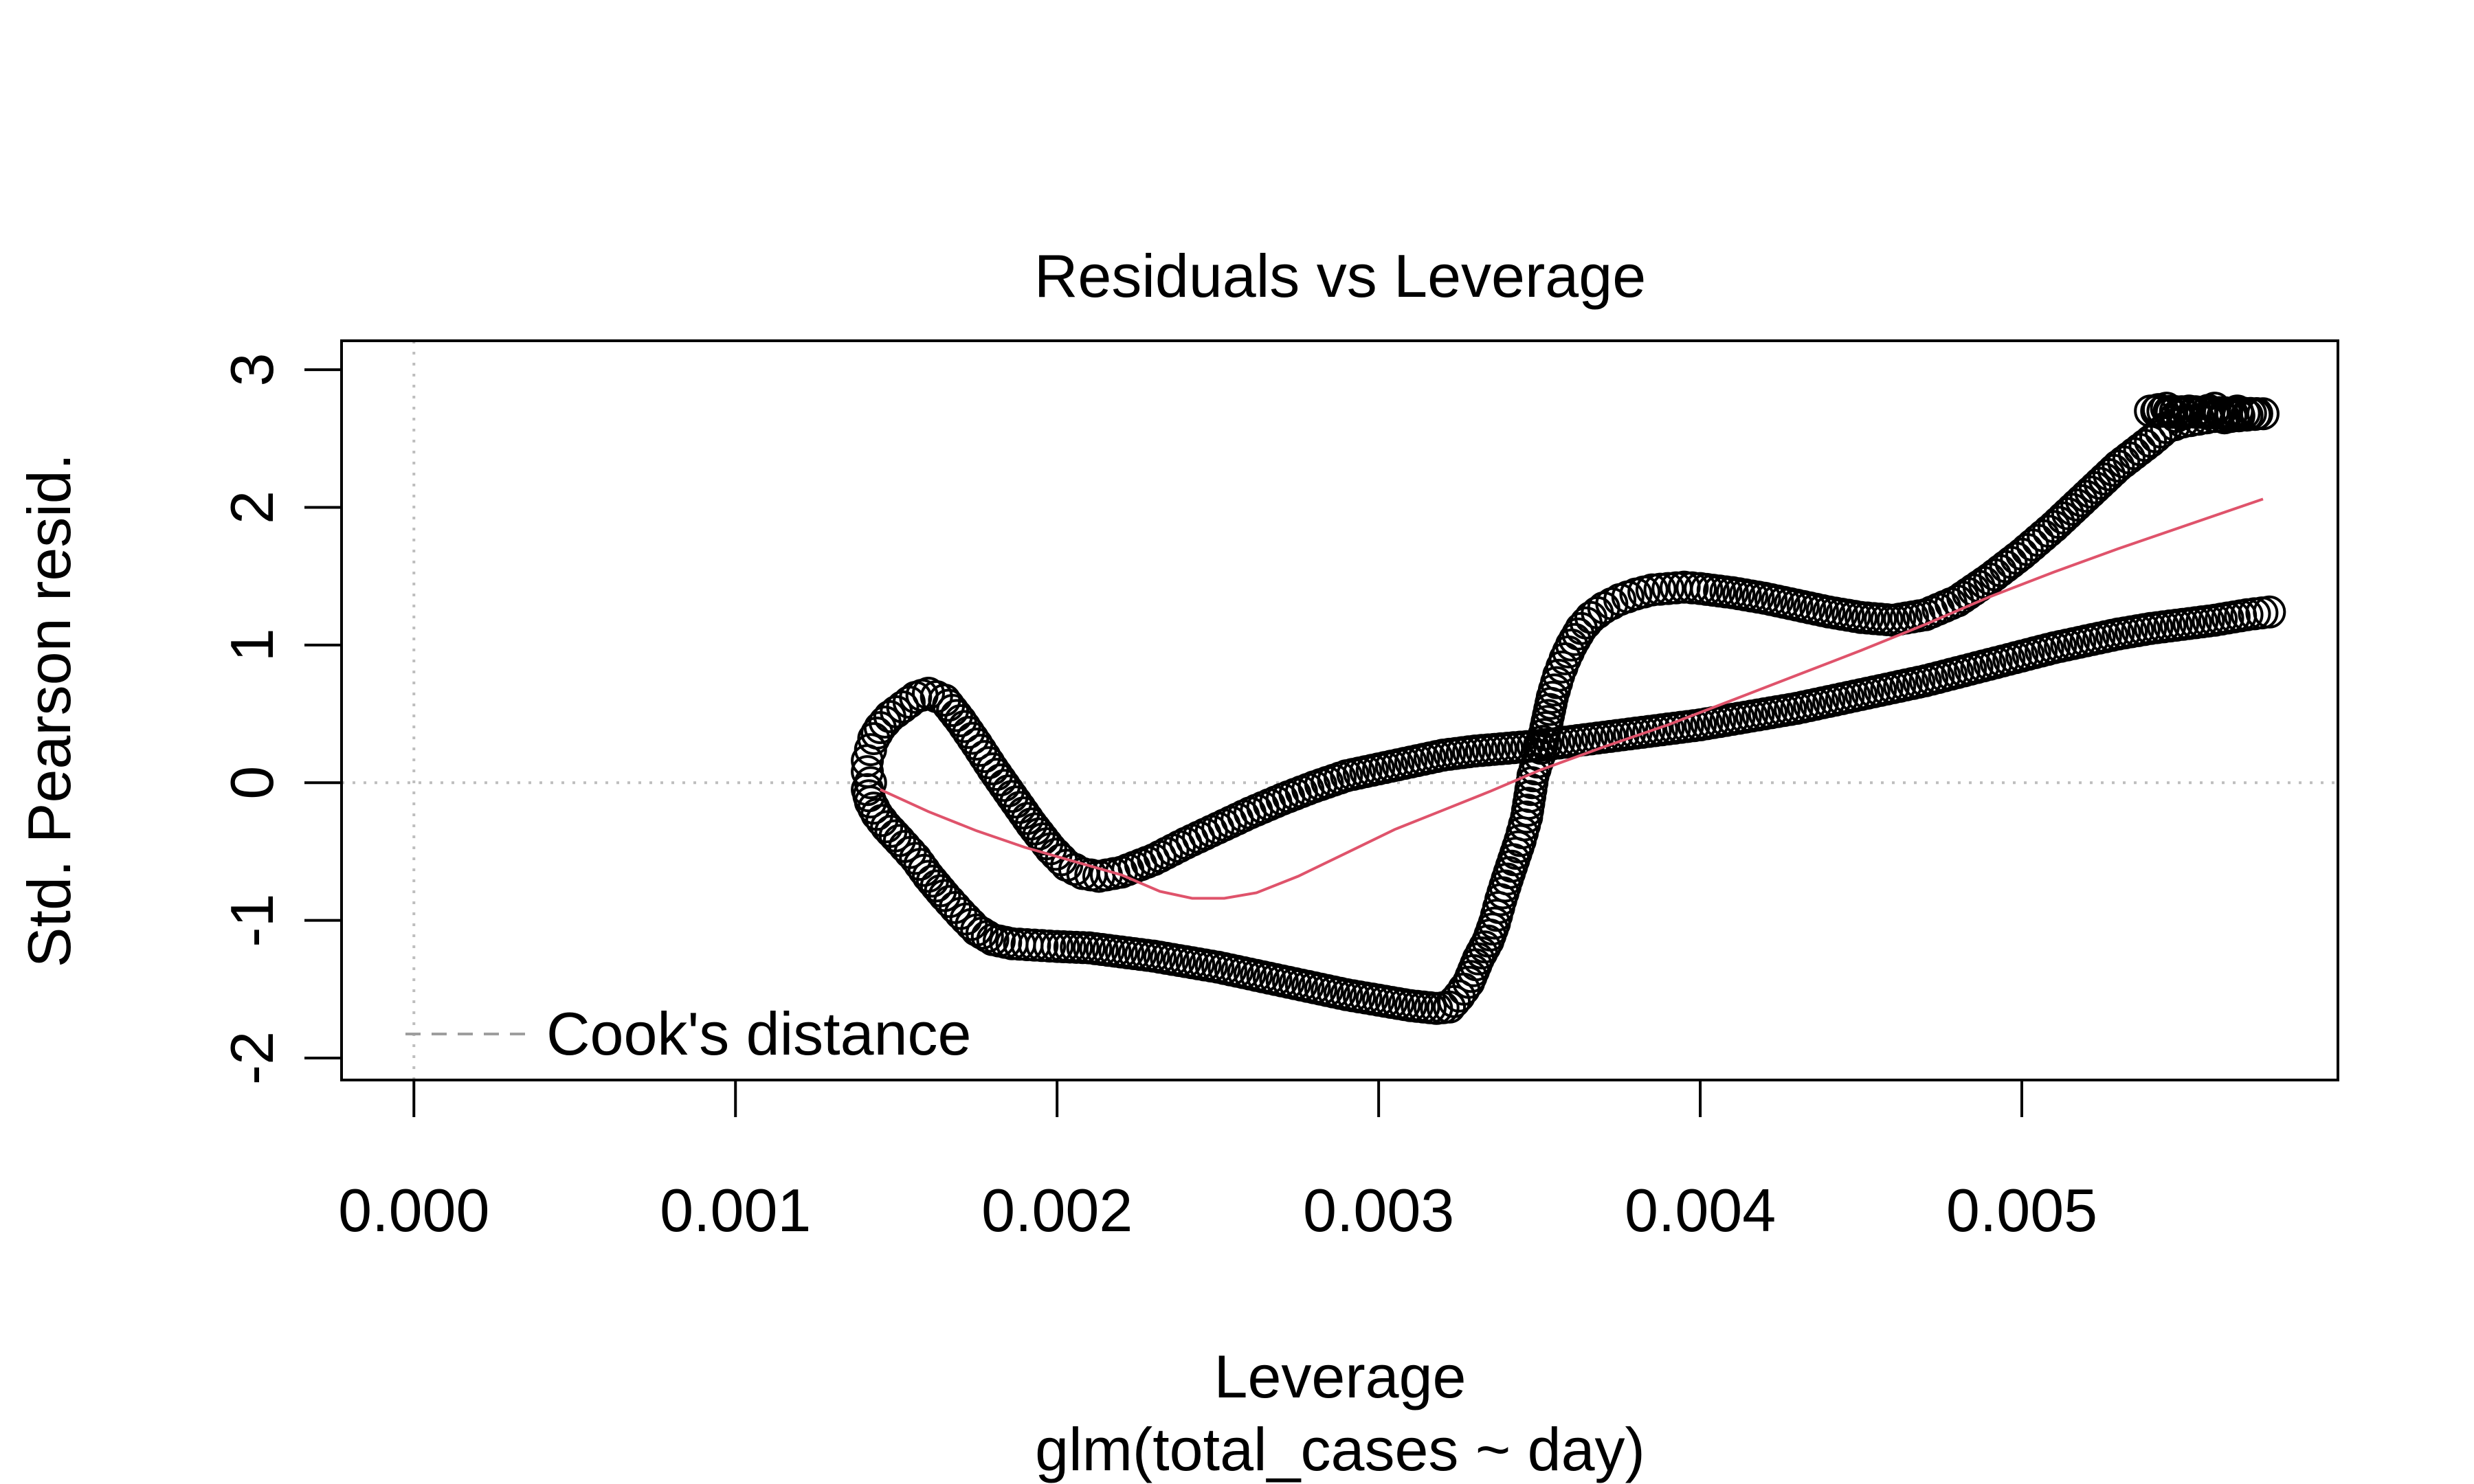 The width and height of the screenshot is (2474, 1484). I want to click on y-tick-label: 1, so click(252, 645).